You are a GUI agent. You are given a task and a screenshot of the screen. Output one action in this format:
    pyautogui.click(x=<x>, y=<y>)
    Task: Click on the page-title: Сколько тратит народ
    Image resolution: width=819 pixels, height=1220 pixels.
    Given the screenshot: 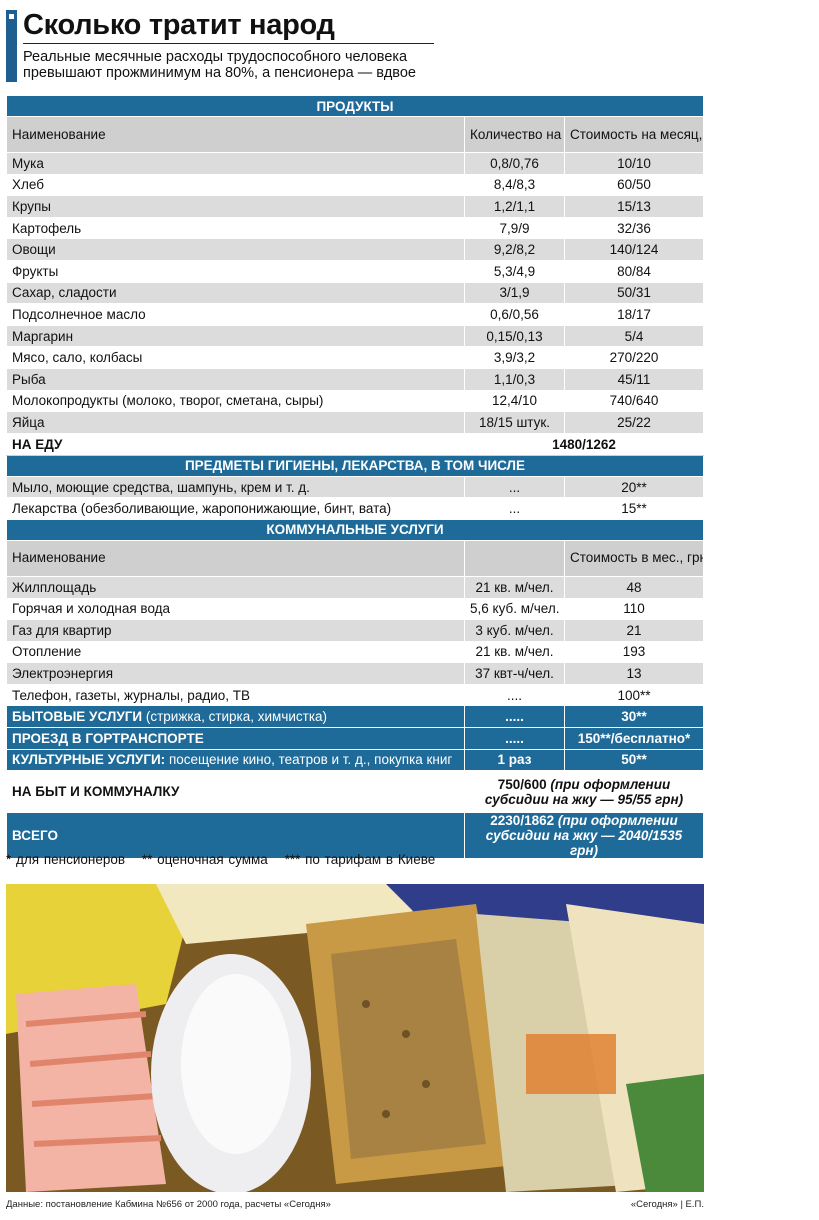 What is the action you would take?
    pyautogui.click(x=179, y=25)
    